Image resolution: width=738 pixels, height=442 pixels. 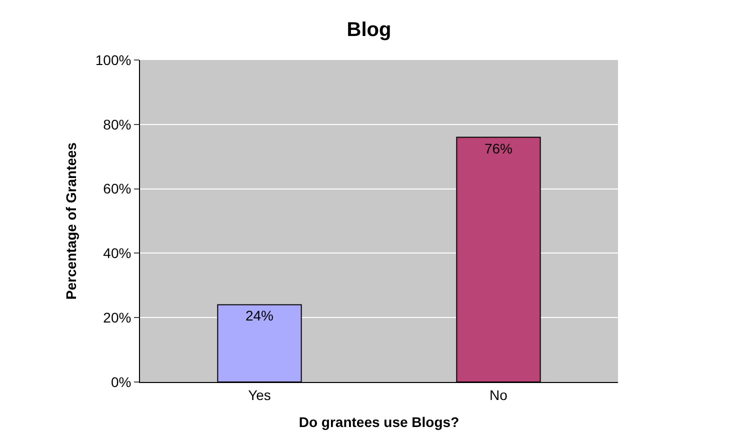 I want to click on data-label: 76%, so click(x=498, y=148).